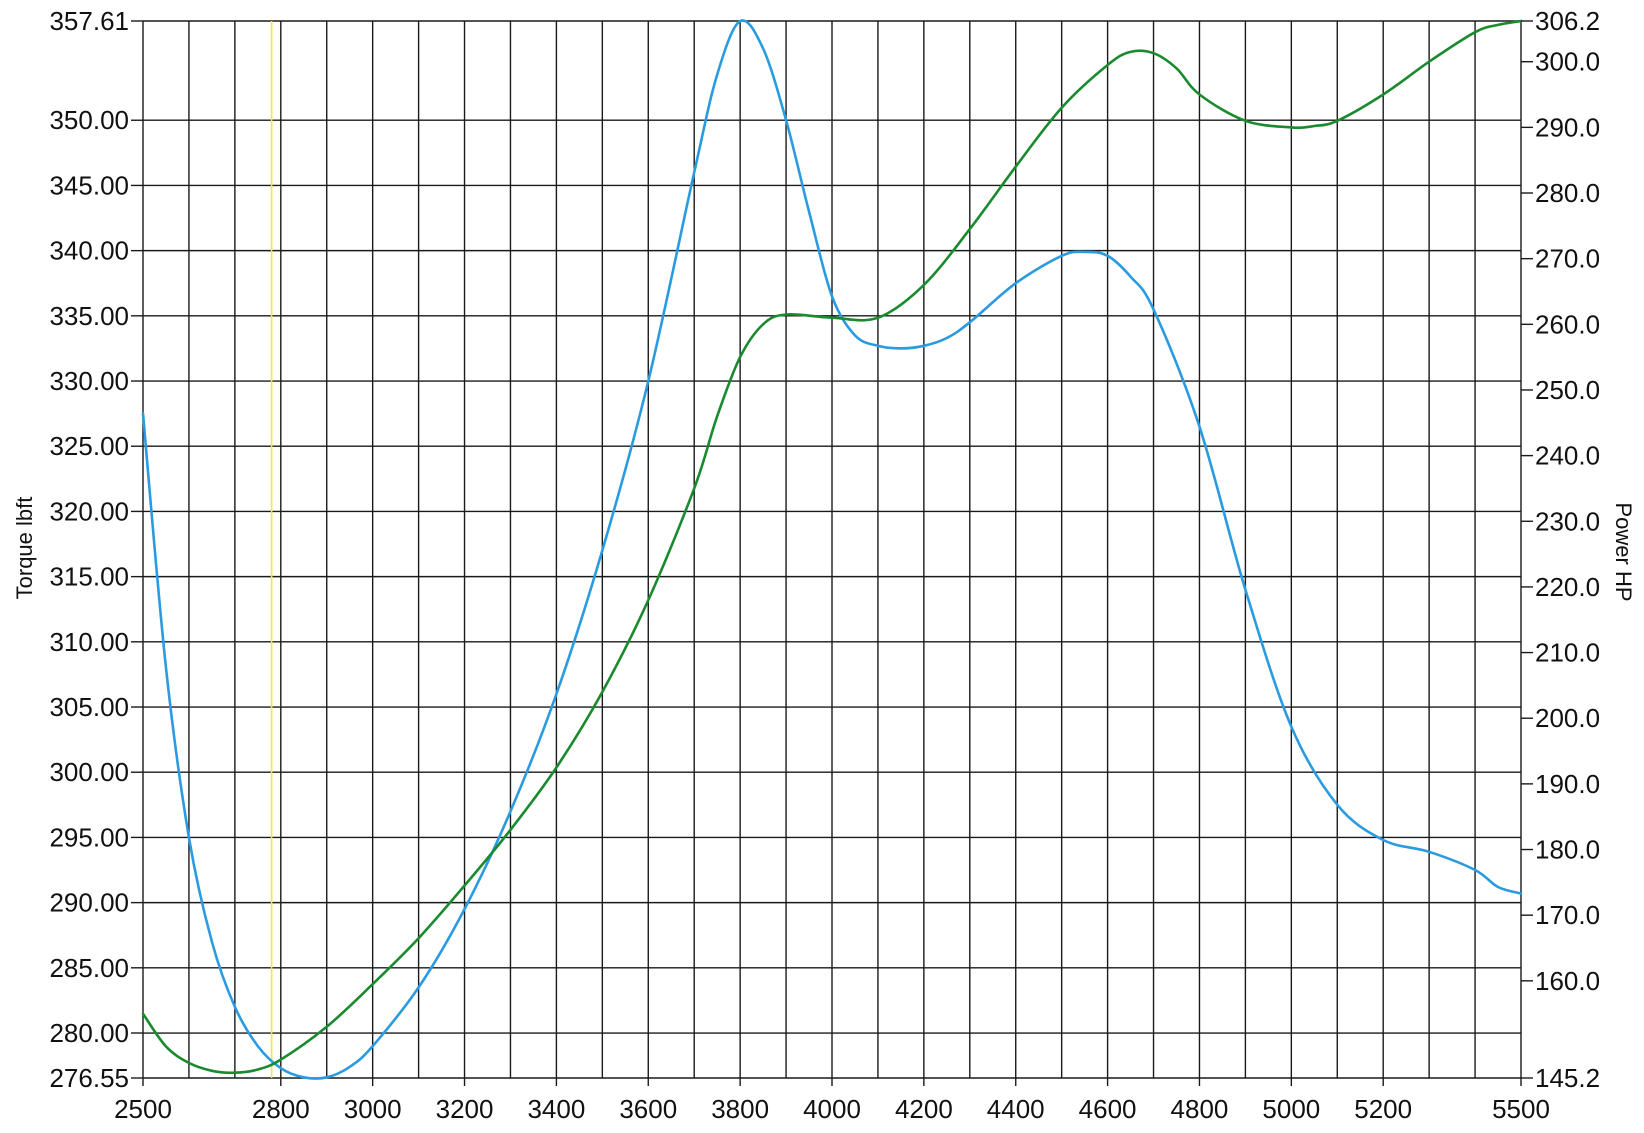  What do you see at coordinates (648, 1109) in the screenshot?
I see `x-tick-label: 3600` at bounding box center [648, 1109].